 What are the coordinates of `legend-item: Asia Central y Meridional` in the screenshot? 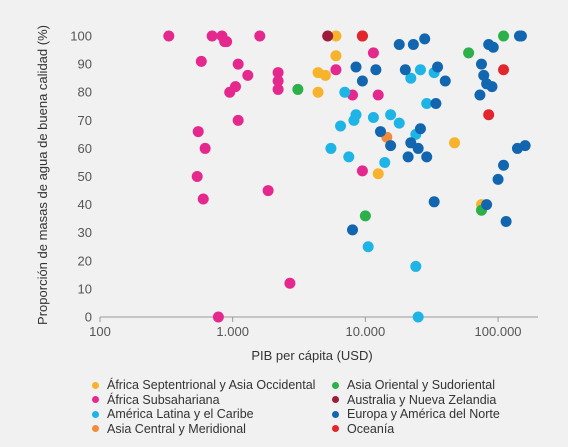 It's located at (212, 429).